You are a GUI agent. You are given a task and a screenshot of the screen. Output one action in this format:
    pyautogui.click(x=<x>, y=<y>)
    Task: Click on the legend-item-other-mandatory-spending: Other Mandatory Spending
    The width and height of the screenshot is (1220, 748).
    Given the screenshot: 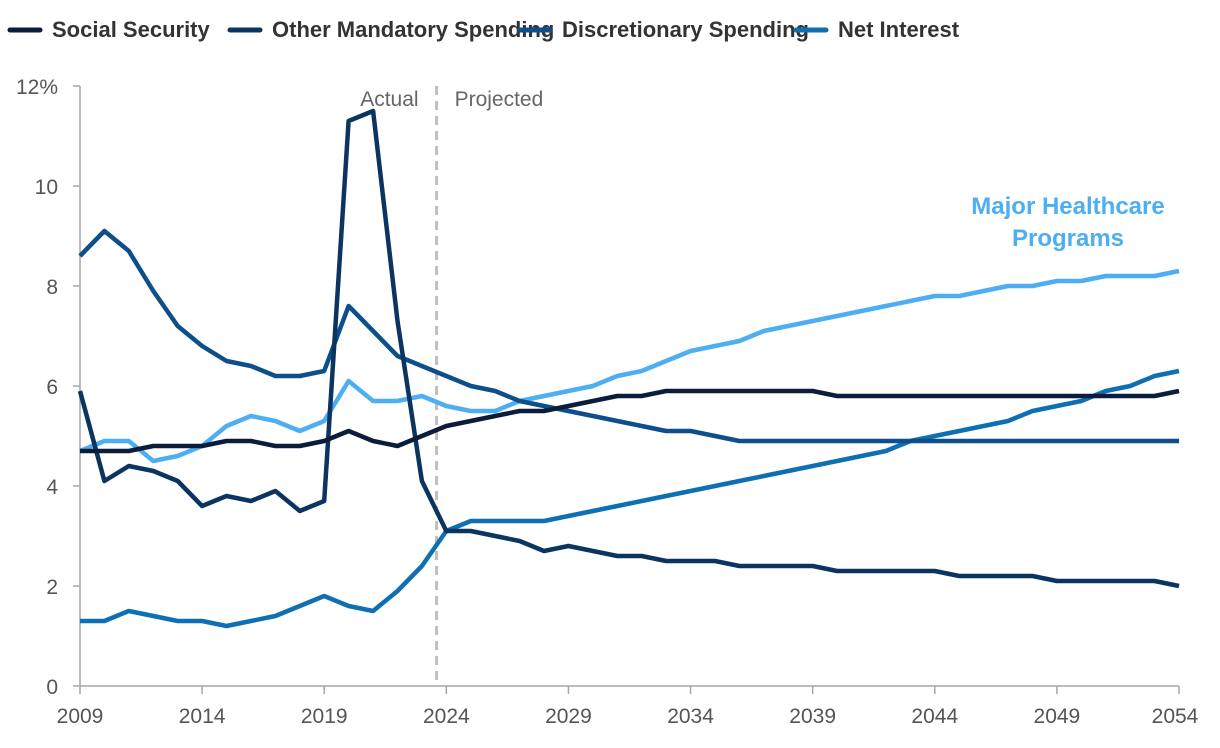 What is the action you would take?
    pyautogui.click(x=390, y=29)
    